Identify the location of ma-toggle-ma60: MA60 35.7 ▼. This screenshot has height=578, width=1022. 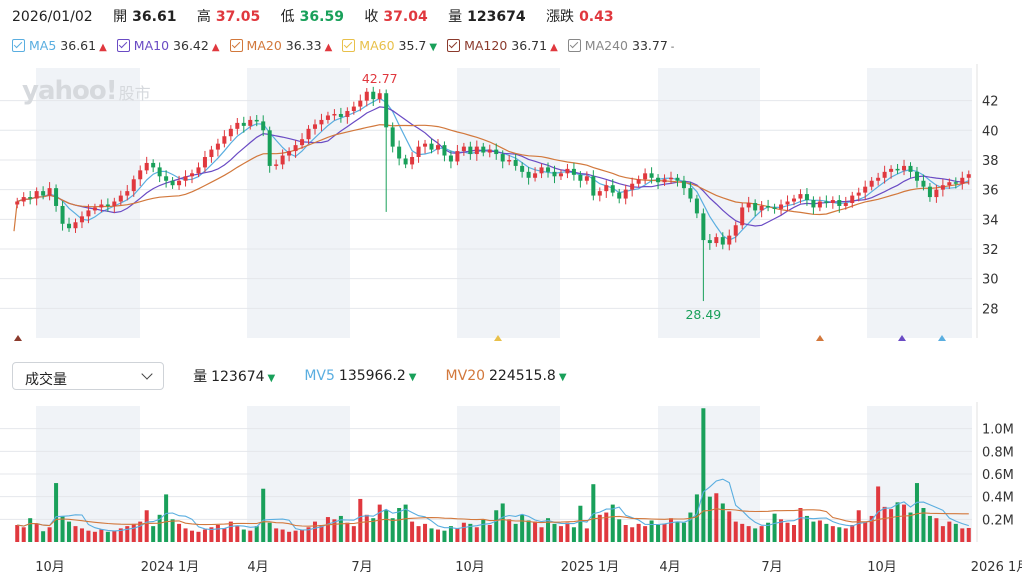
(389, 45).